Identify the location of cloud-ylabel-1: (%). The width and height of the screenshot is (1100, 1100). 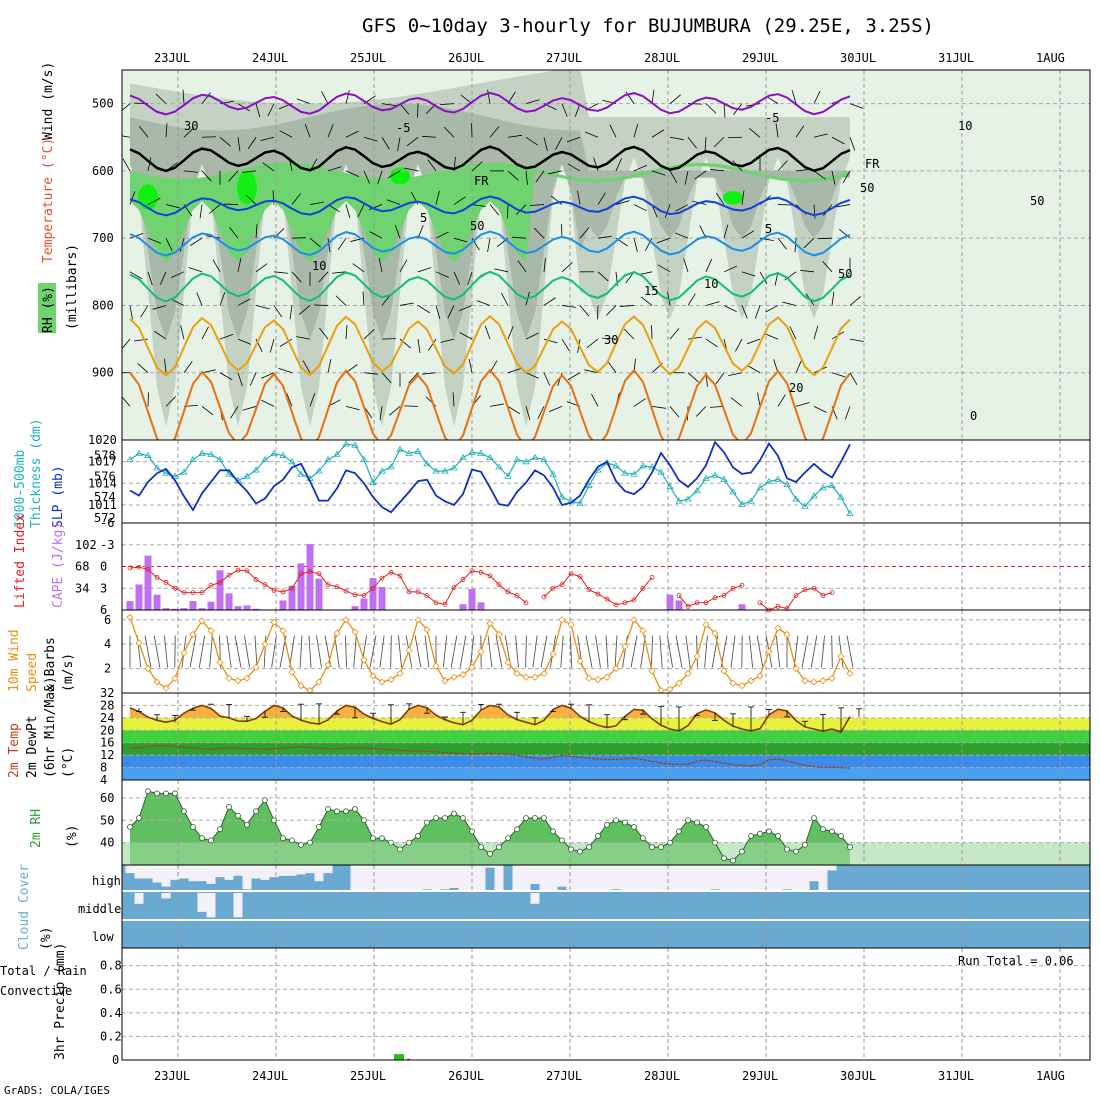
(46, 938).